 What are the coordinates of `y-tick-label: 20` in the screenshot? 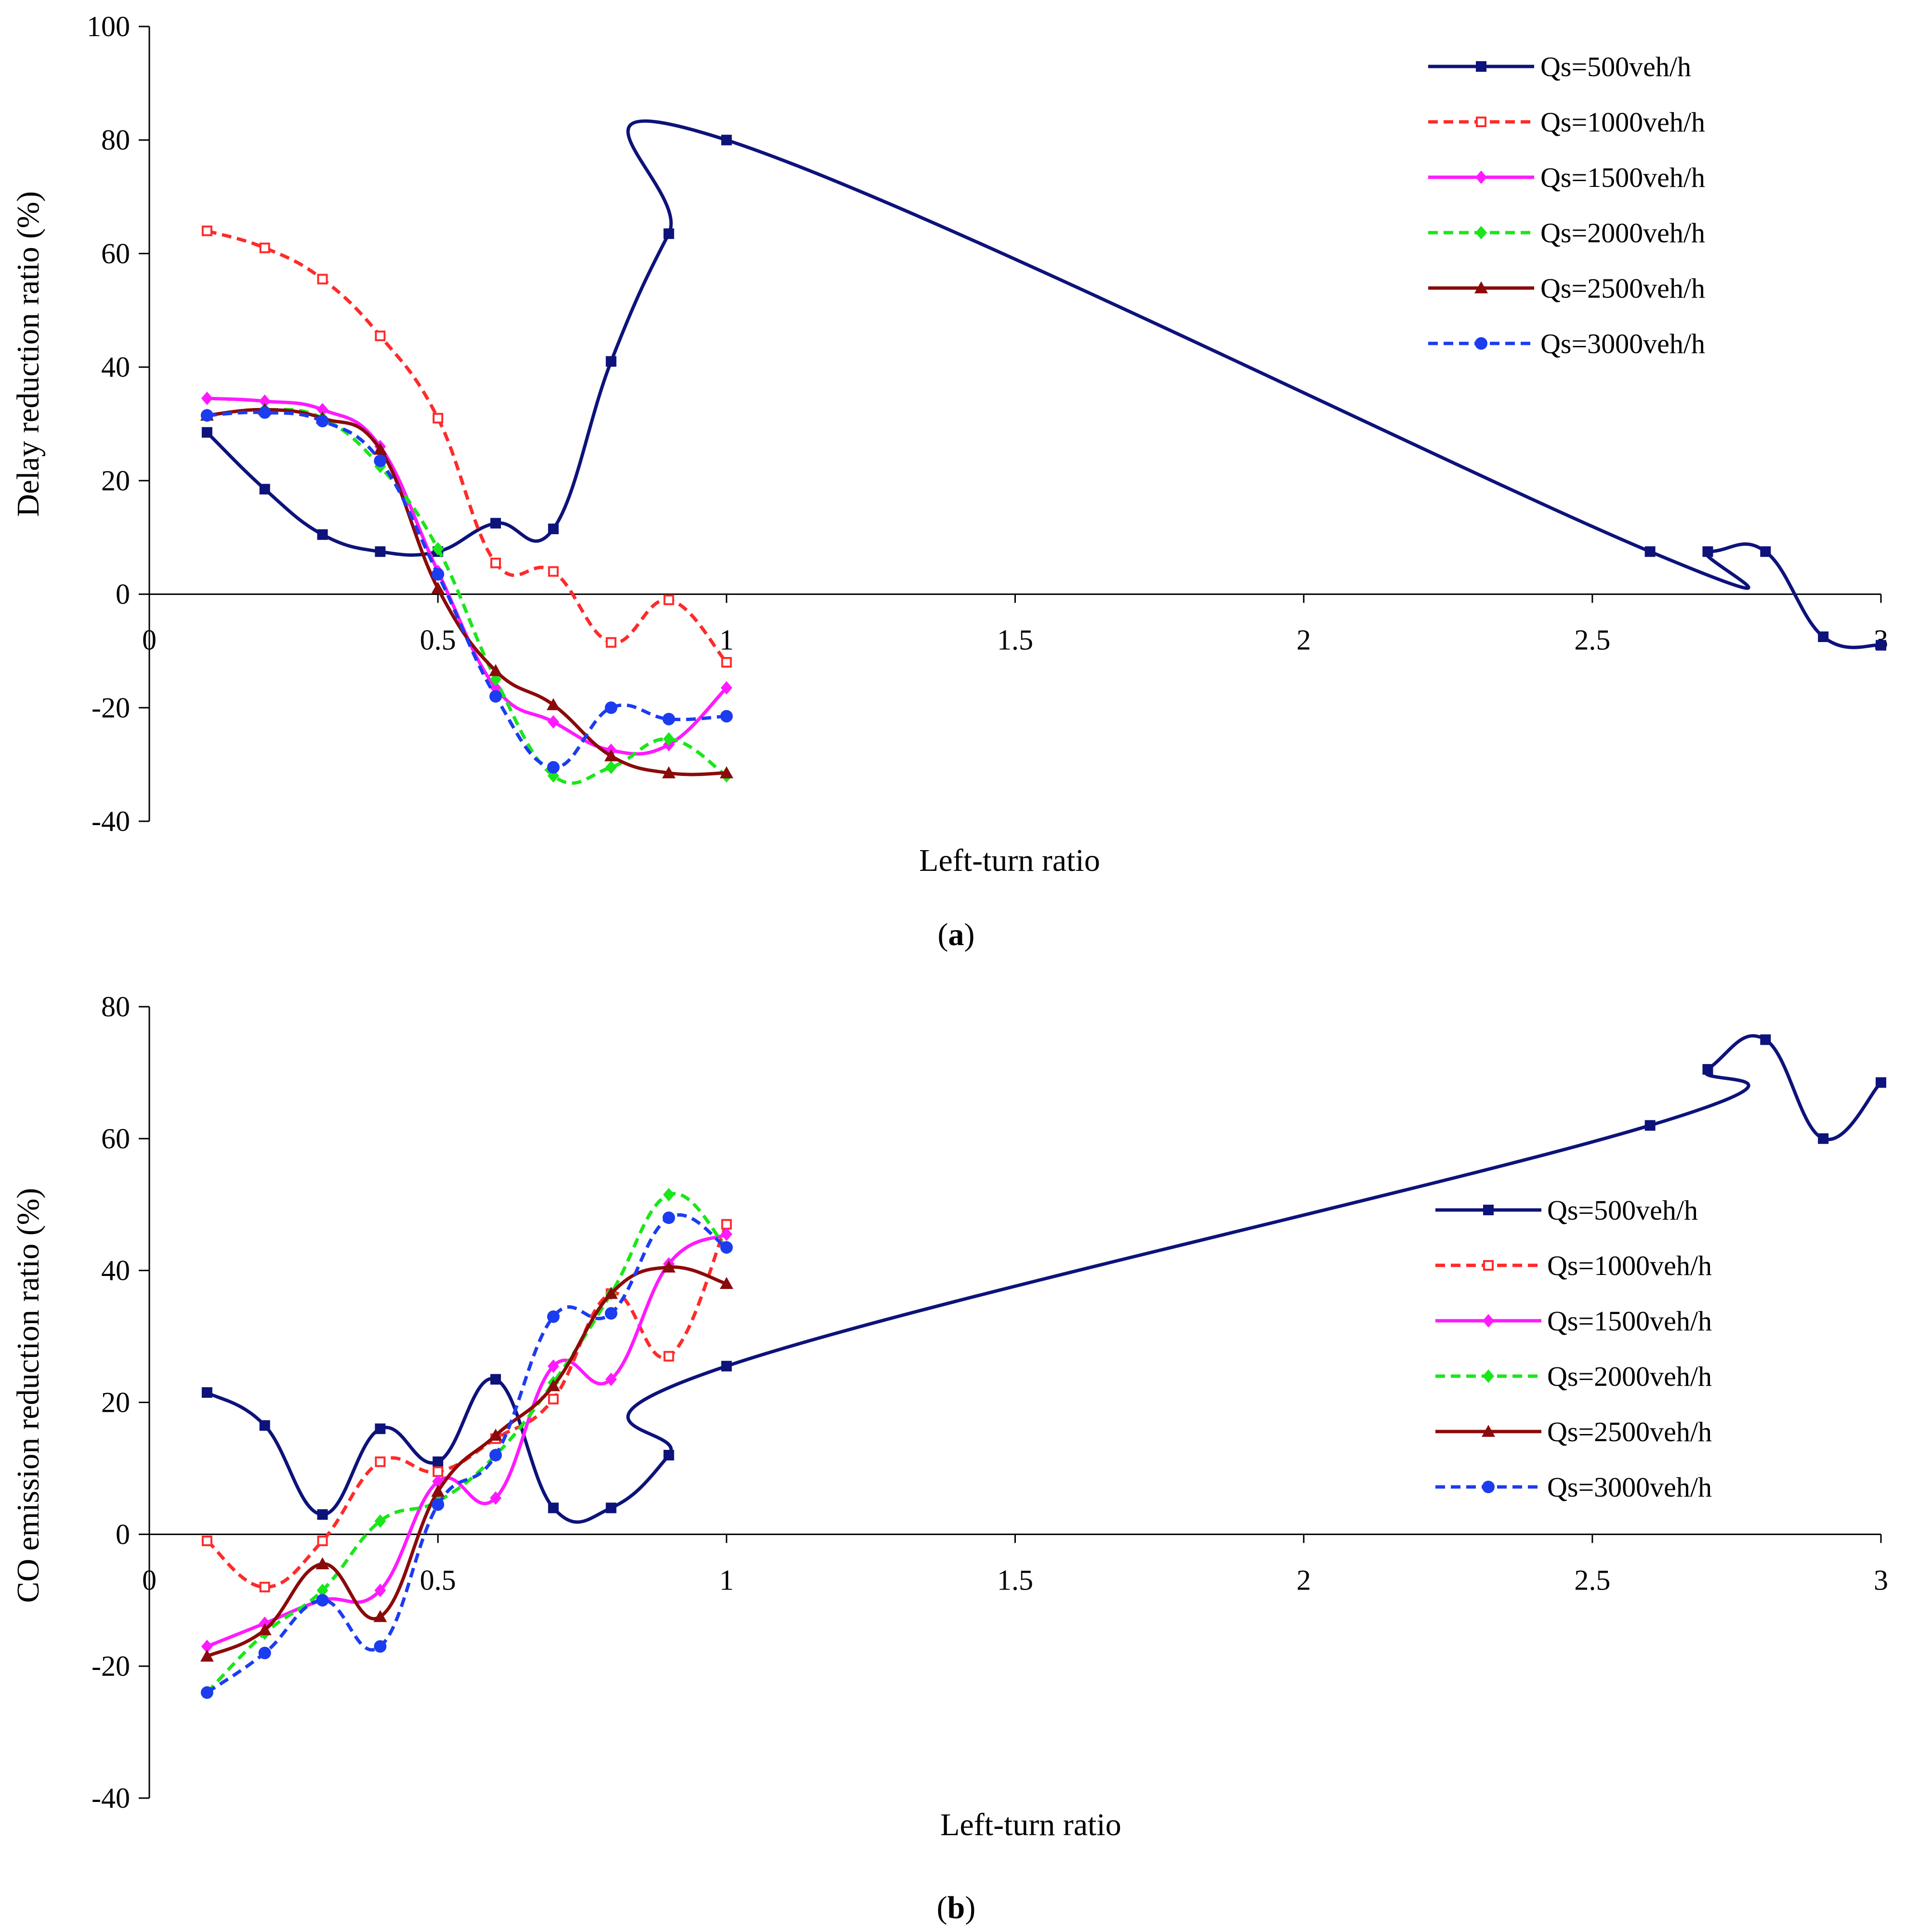 It's located at (115, 1403).